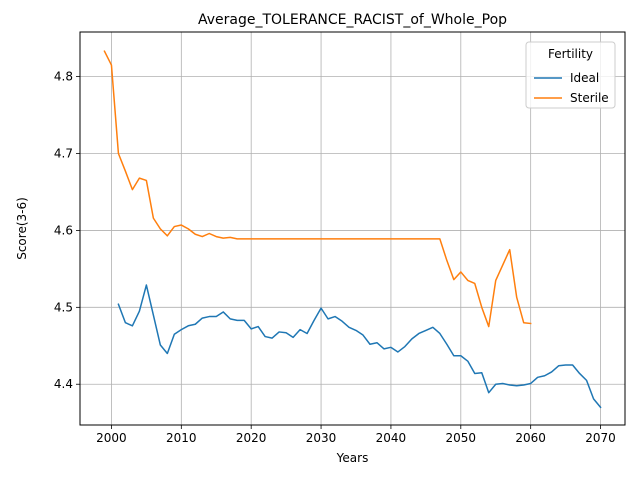 This screenshot has height=480, width=640. Describe the element at coordinates (391, 438) in the screenshot. I see `x-tick-label: 2040` at that location.